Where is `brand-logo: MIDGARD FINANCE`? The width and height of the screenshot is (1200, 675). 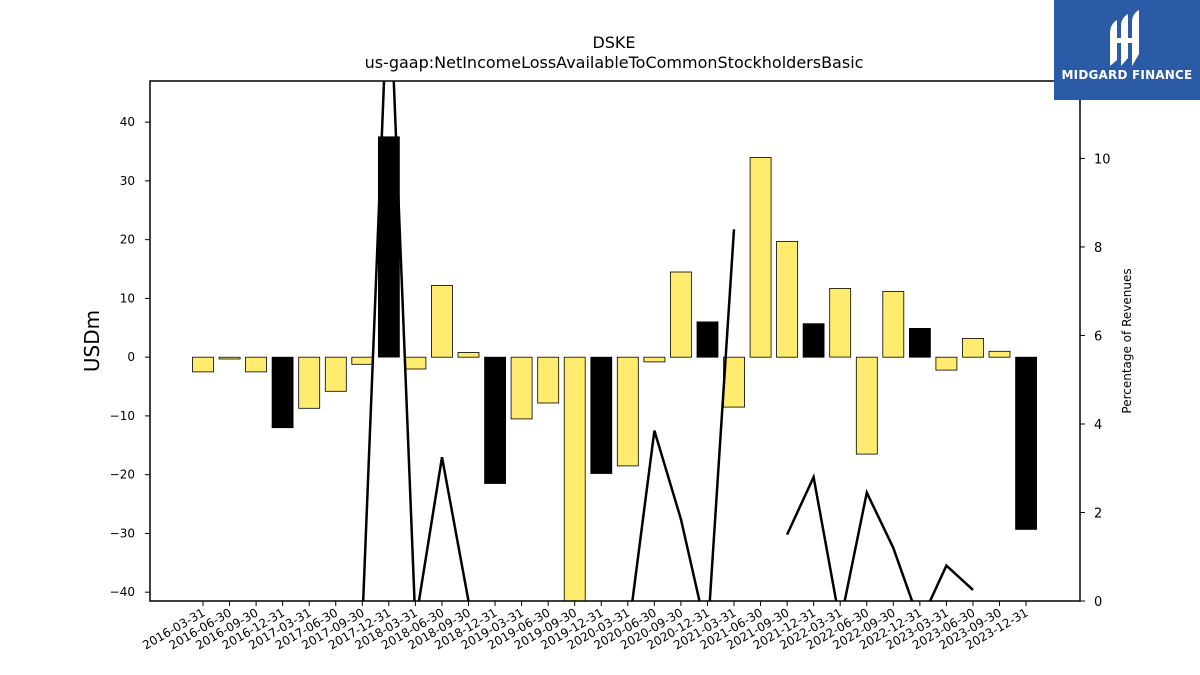
brand-logo: MIDGARD FINANCE is located at coordinates (1127, 50).